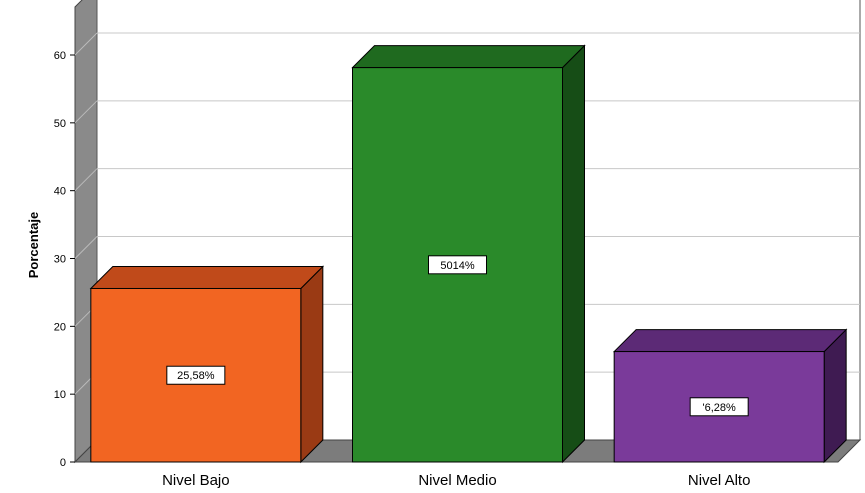  Describe the element at coordinates (60, 192) in the screenshot. I see `y-tick-label: 40` at that location.